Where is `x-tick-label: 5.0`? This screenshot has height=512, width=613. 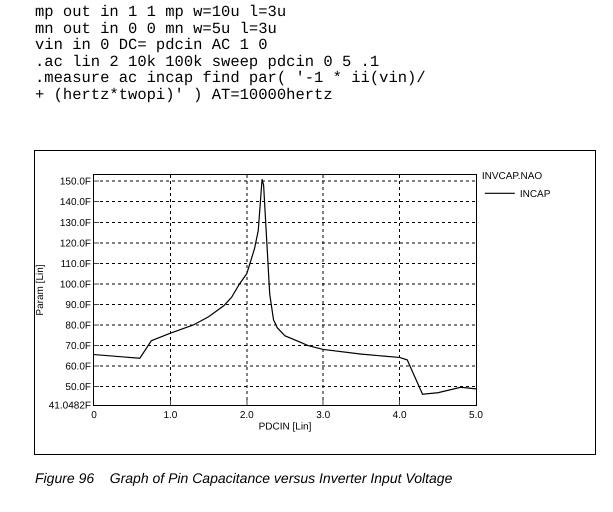 x-tick-label: 5.0 is located at coordinates (476, 415).